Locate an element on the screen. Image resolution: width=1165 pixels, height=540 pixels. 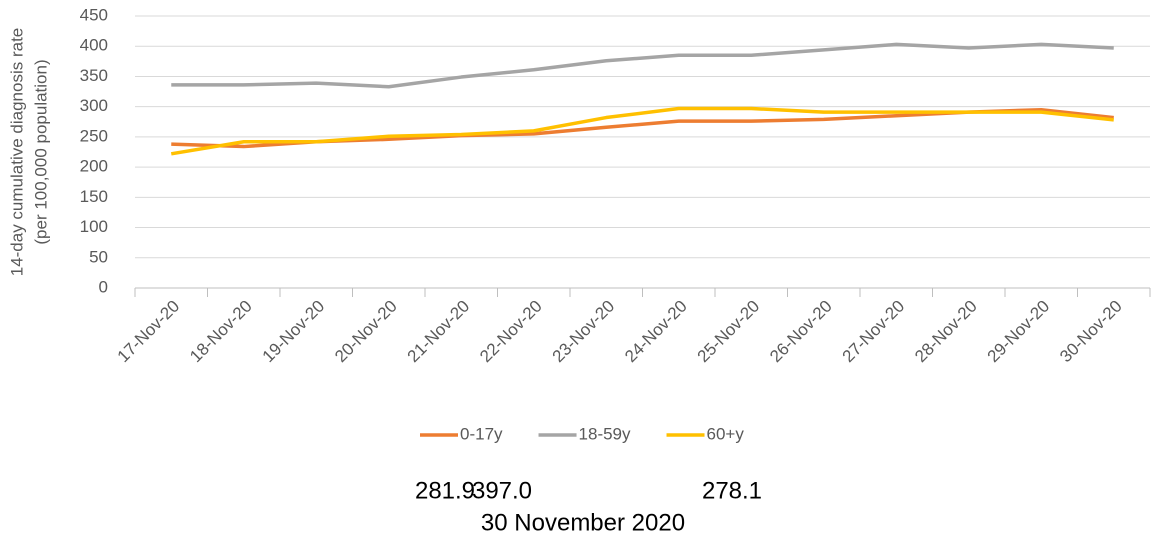
x-tick-label: 30-Nov-20 is located at coordinates (1091, 332).